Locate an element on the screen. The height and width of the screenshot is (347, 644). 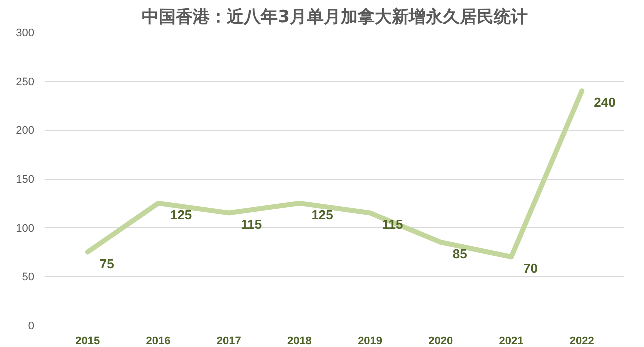
data-label: 240 is located at coordinates (605, 102).